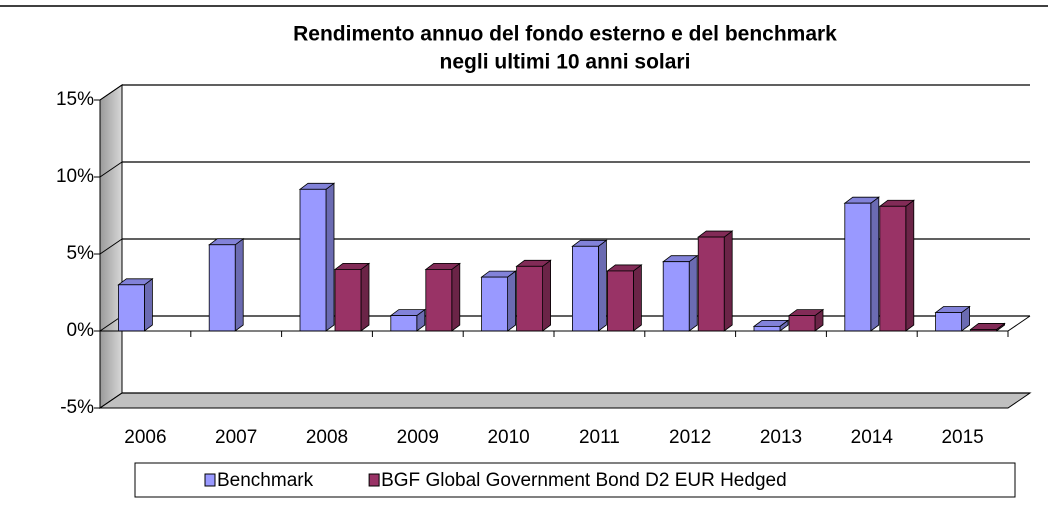 The width and height of the screenshot is (1048, 505). Describe the element at coordinates (599, 437) in the screenshot. I see `x-tick-label: 2011` at that location.